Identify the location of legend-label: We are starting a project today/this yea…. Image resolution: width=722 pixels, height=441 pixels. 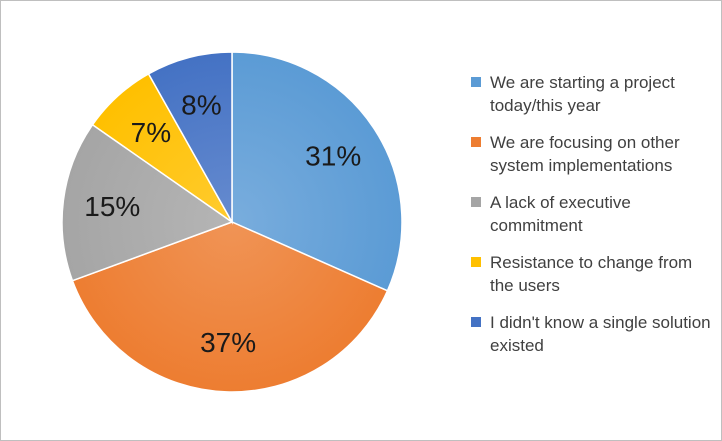
(582, 94).